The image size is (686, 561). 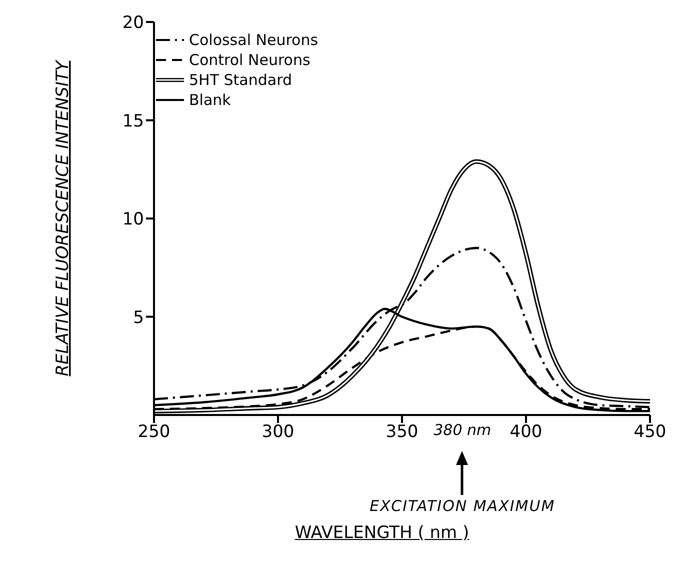 What do you see at coordinates (382, 533) in the screenshot?
I see `x-axis-title: WAVELENGTH ( nm )` at bounding box center [382, 533].